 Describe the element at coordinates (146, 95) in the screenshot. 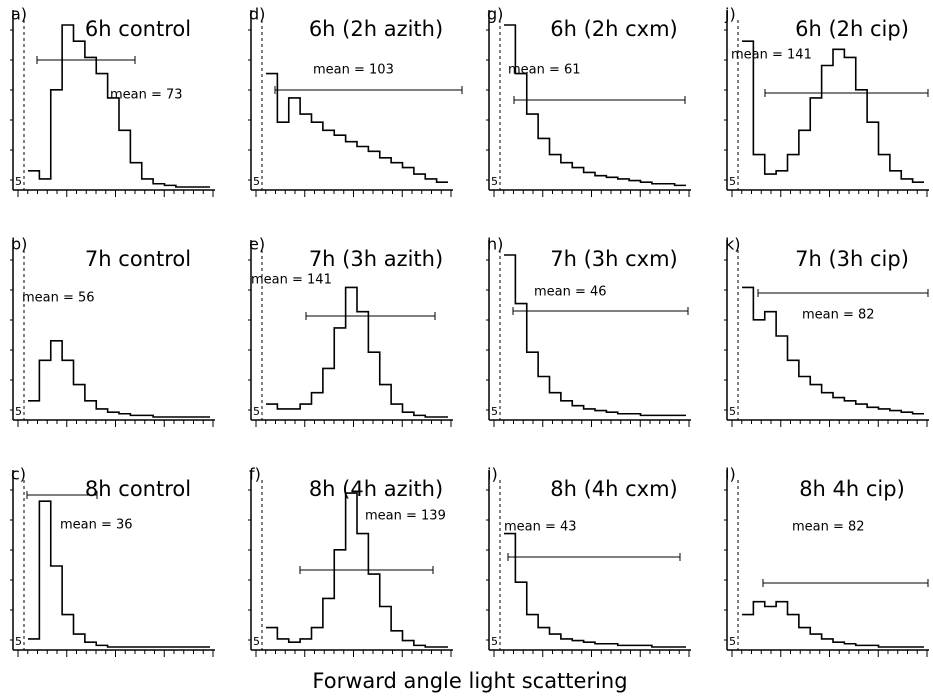

I see `annotation: mean = 73` at that location.